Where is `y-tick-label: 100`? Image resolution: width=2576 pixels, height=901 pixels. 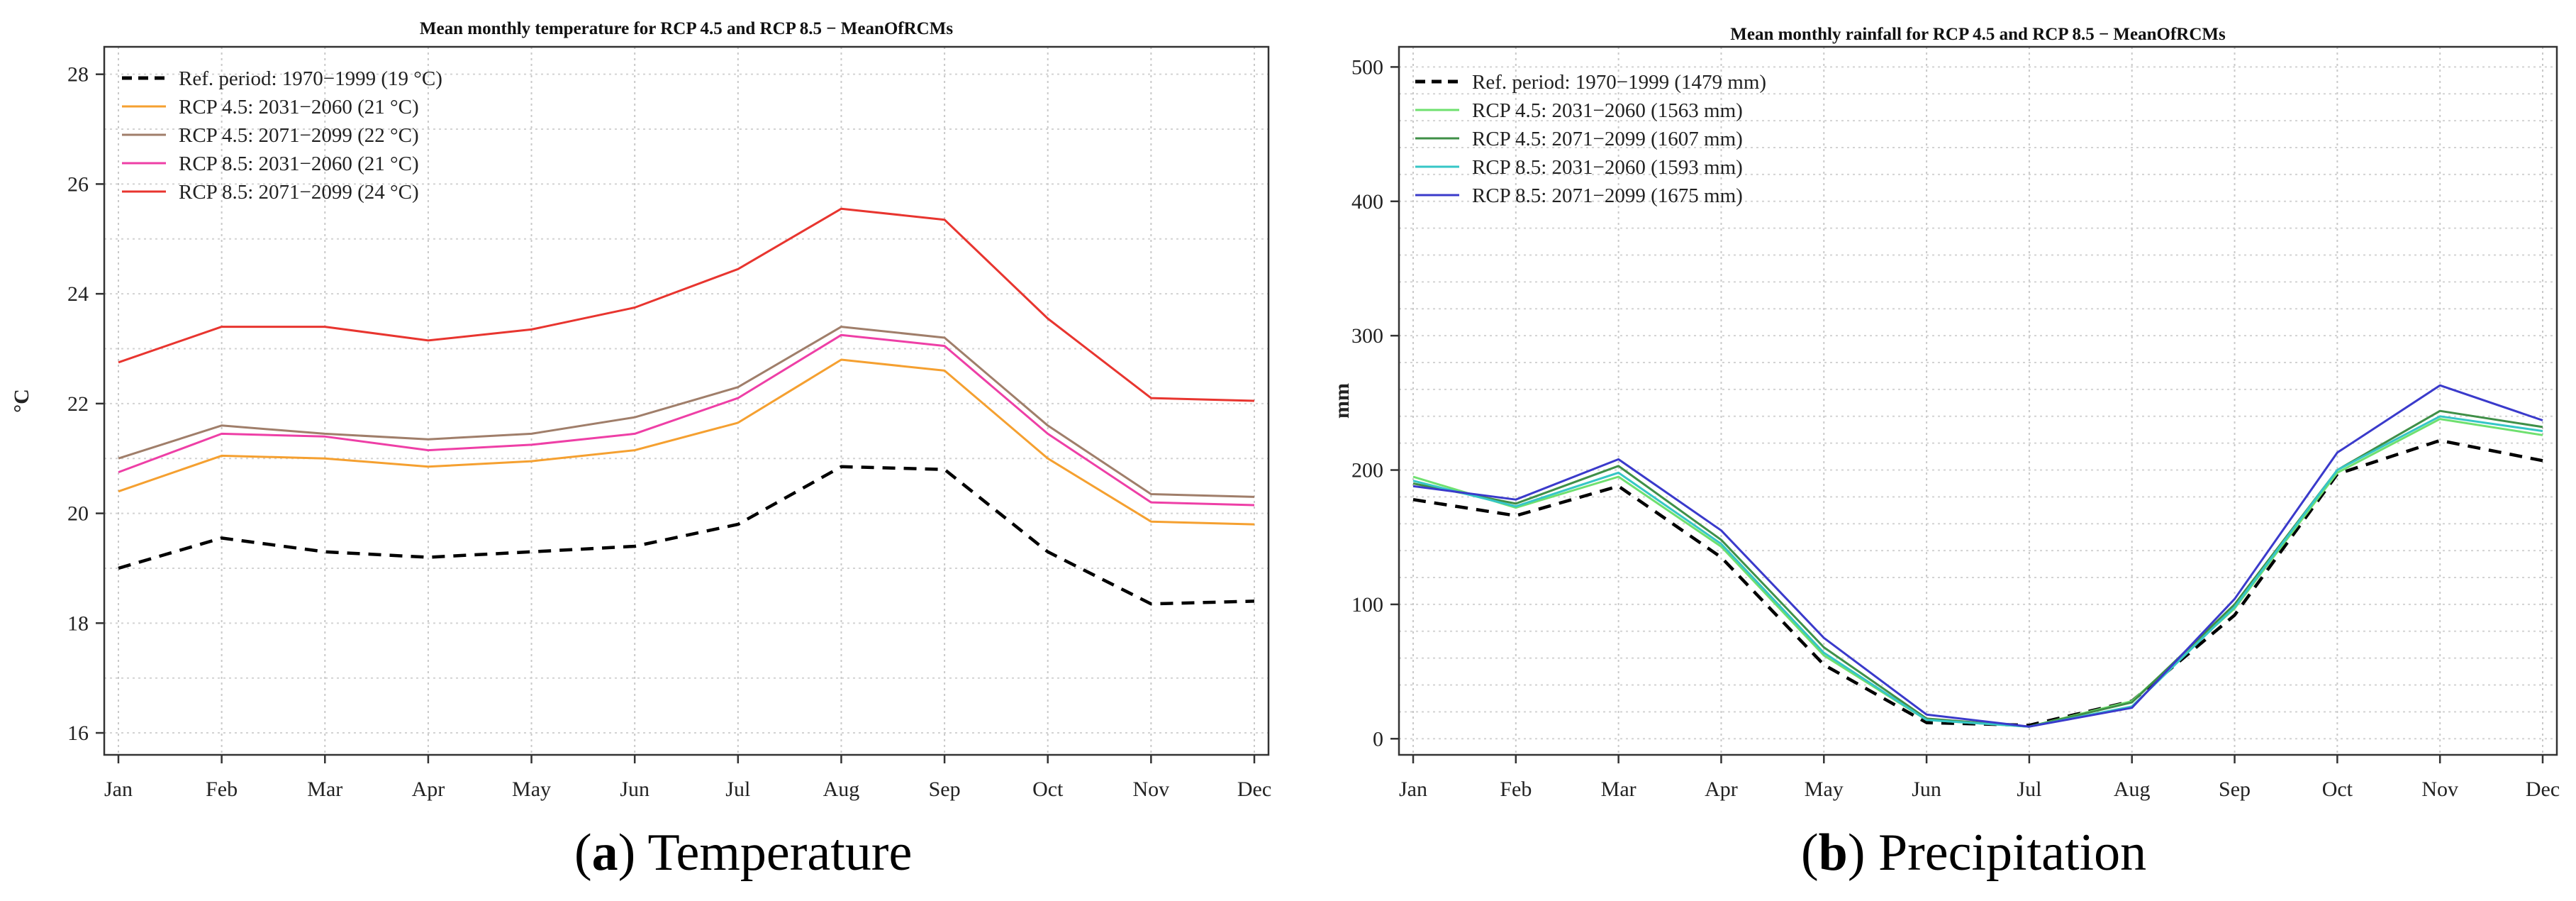 y-tick-label: 100 is located at coordinates (1367, 605).